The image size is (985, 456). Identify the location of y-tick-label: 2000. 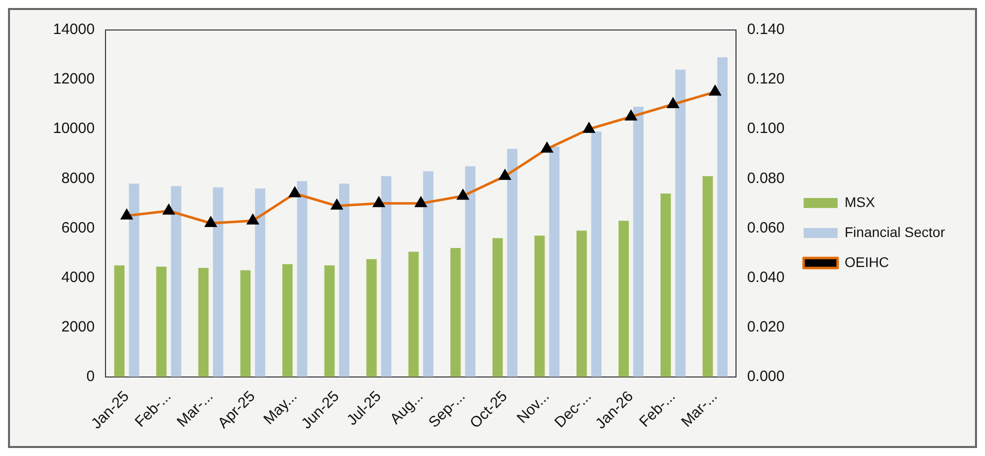
(78, 327).